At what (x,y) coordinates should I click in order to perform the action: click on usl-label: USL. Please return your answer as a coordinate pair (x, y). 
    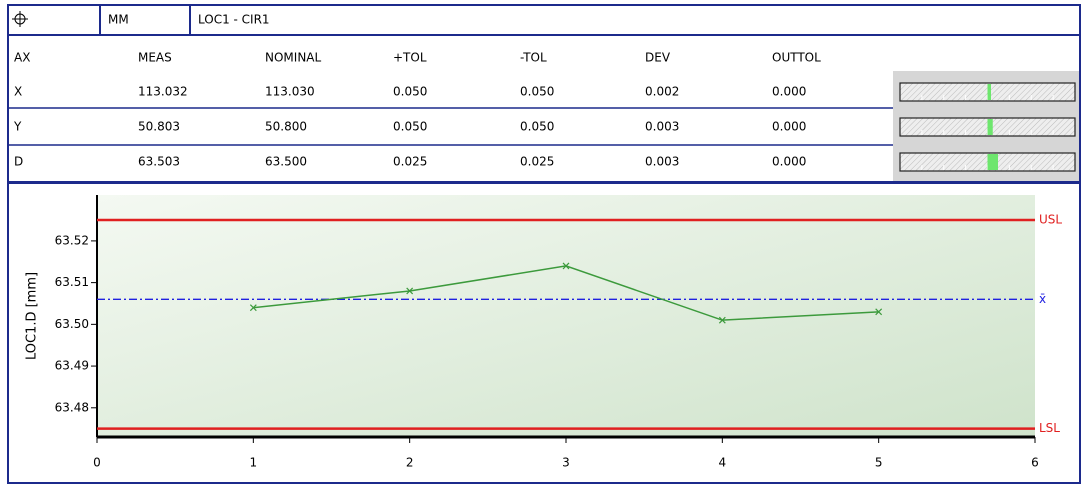
    Looking at the image, I should click on (1050, 220).